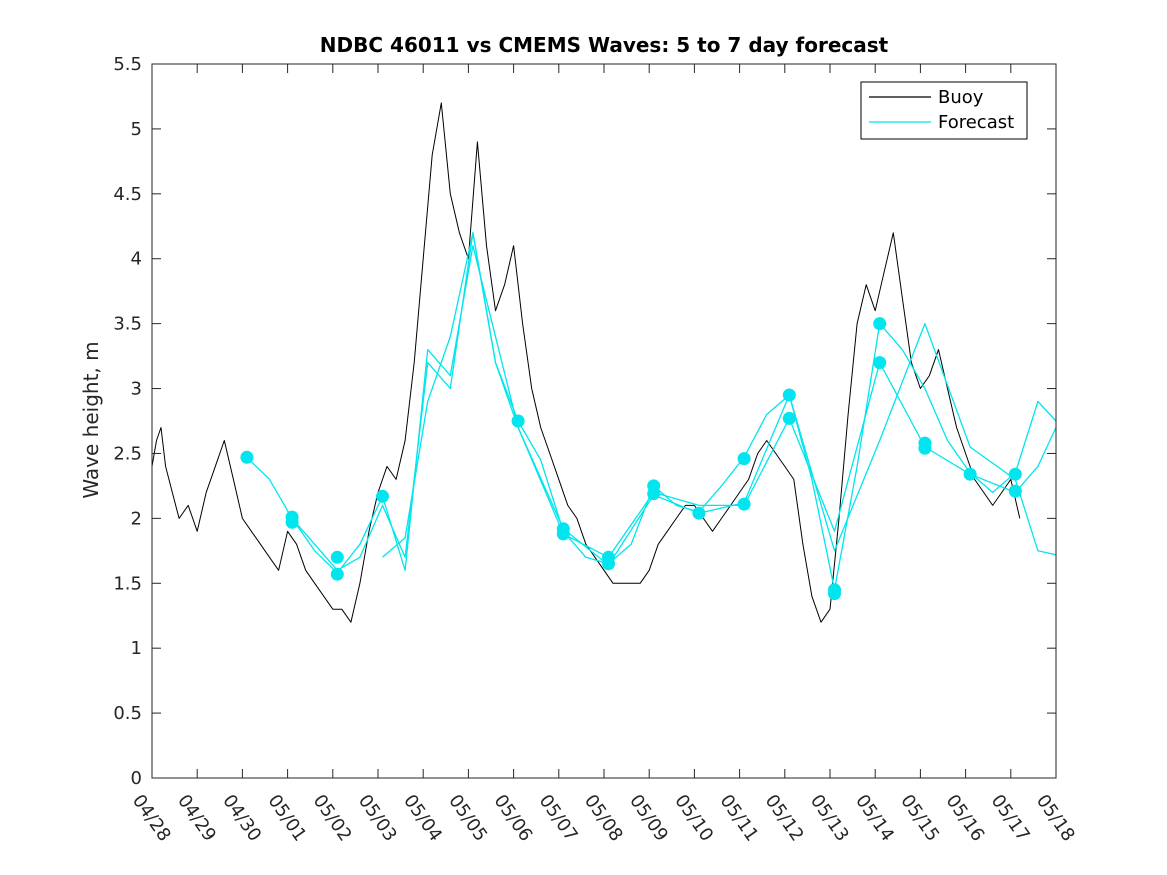 The height and width of the screenshot is (875, 1167). What do you see at coordinates (136, 259) in the screenshot?
I see `y-tick-label: 4` at bounding box center [136, 259].